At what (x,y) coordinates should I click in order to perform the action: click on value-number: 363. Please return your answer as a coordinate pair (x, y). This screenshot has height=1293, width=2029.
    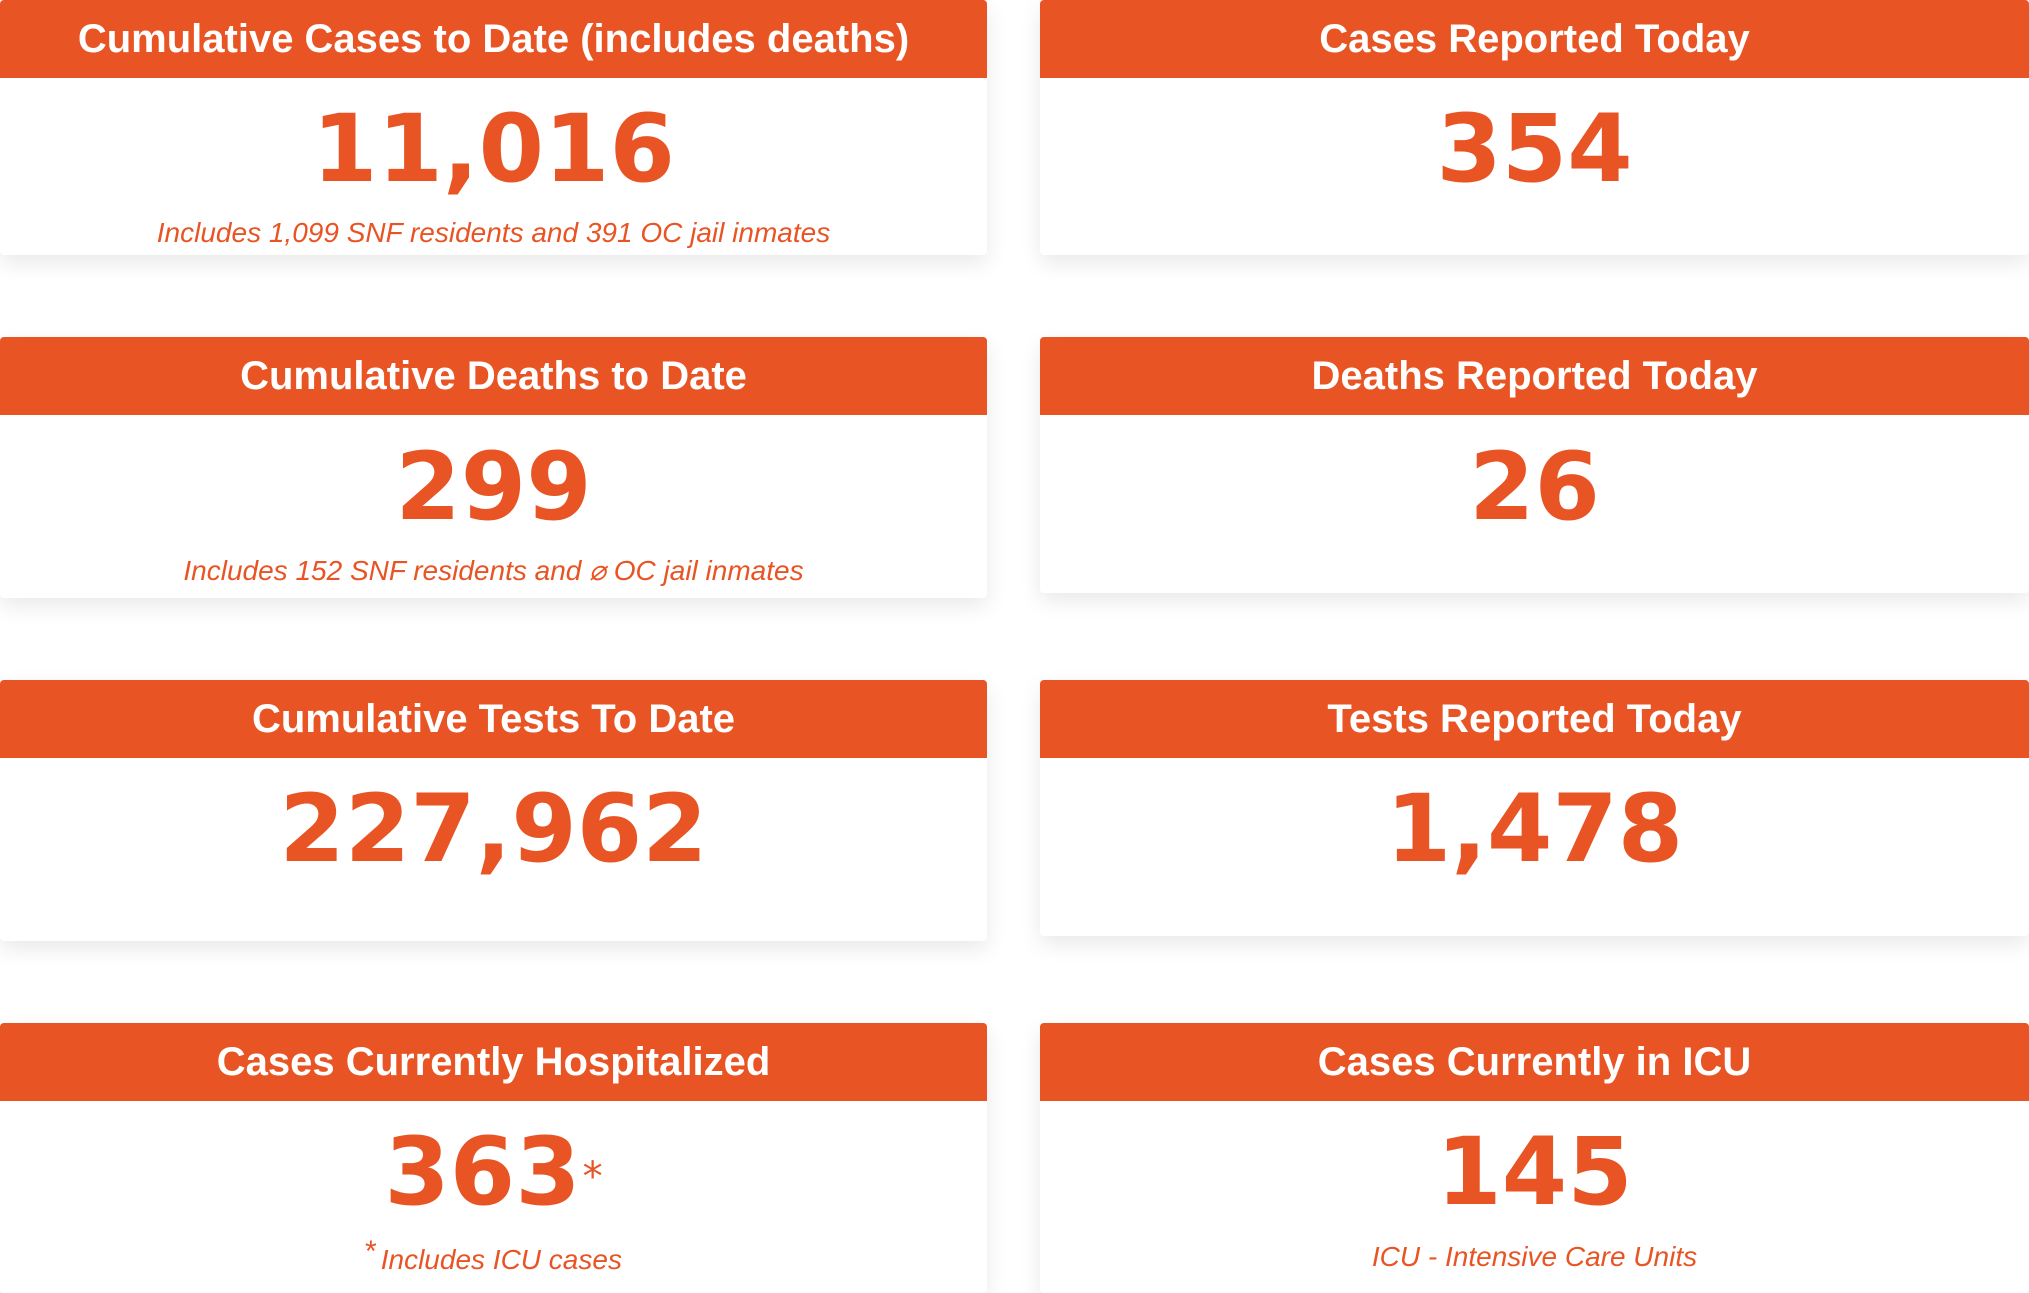
    Looking at the image, I should click on (482, 1172).